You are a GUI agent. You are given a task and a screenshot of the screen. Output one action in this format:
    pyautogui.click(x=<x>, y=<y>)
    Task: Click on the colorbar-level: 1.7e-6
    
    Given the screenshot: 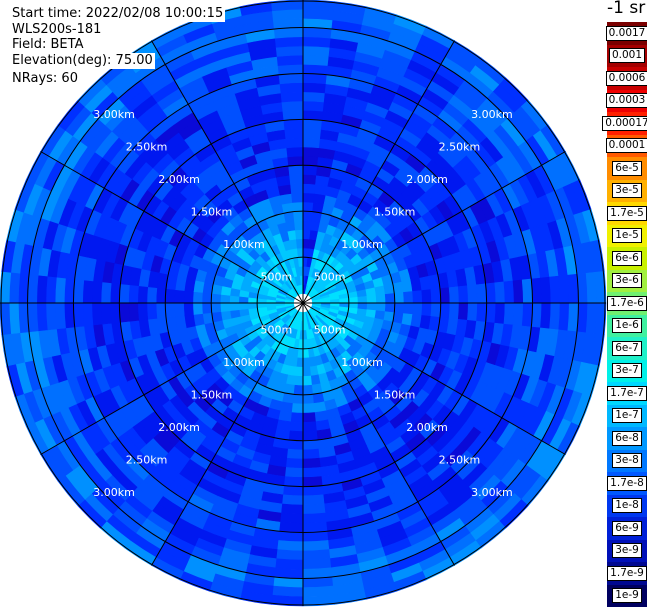 What is the action you would take?
    pyautogui.click(x=627, y=303)
    